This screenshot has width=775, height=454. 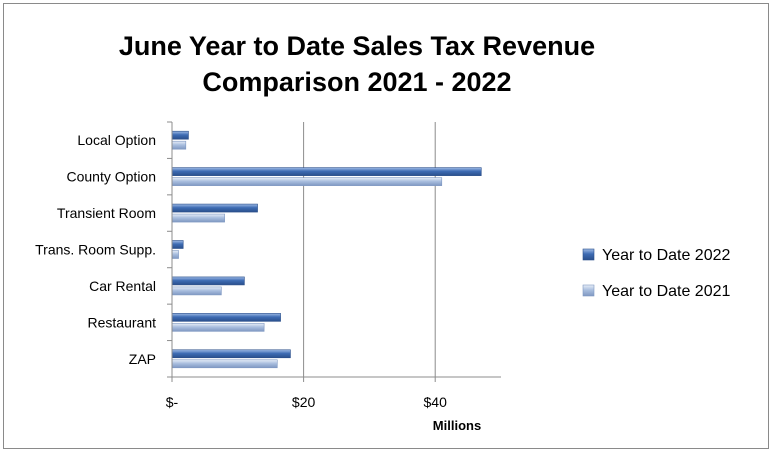 I want to click on x-axis-unit-label: Millions, so click(x=457, y=425).